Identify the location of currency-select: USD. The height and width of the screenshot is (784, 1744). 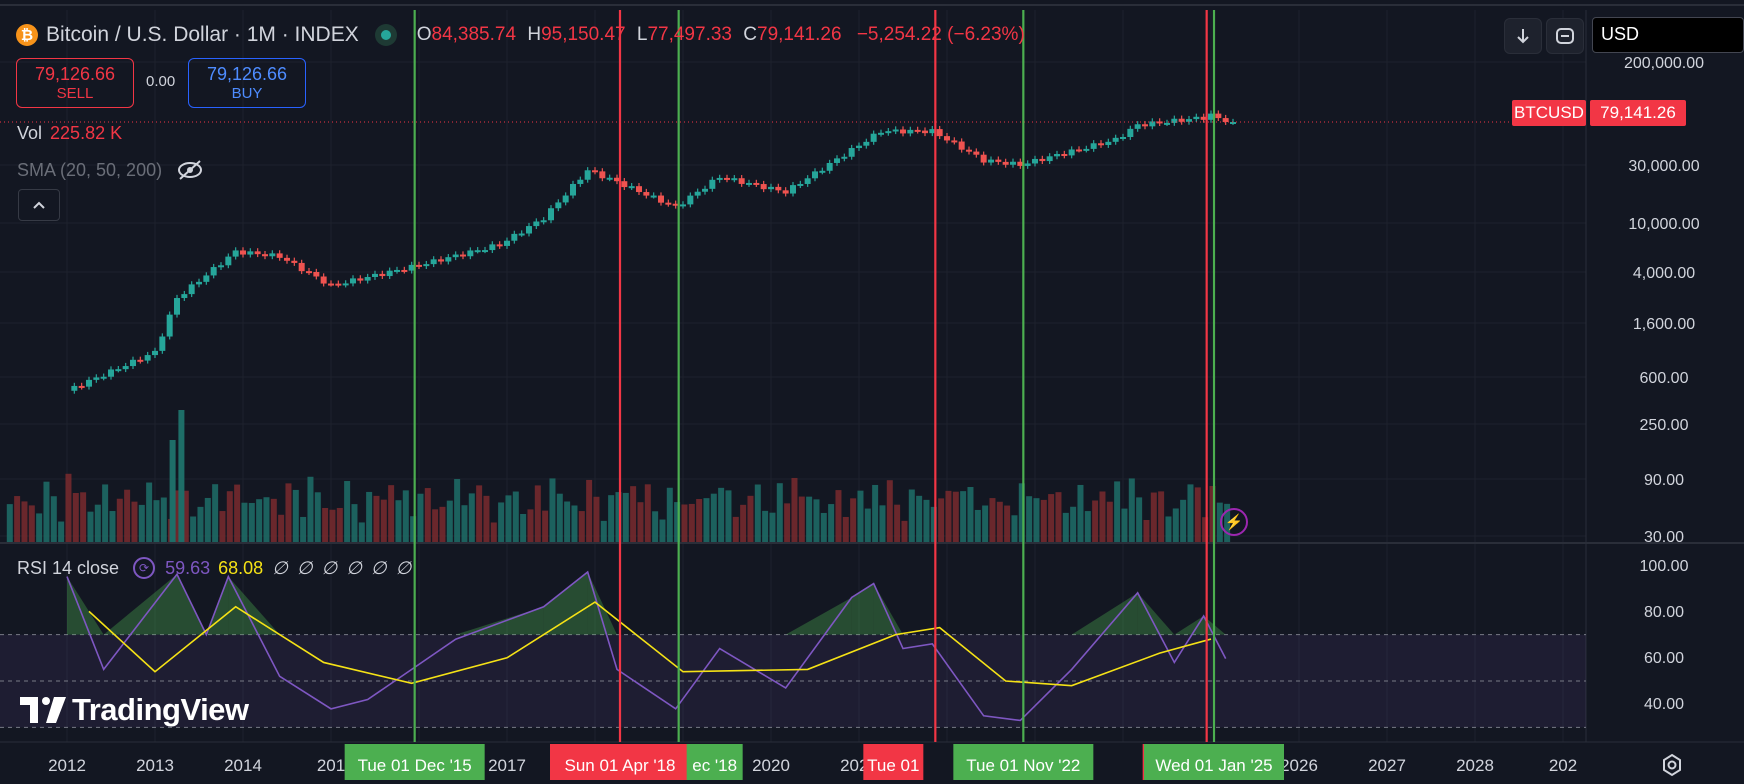
(1668, 35).